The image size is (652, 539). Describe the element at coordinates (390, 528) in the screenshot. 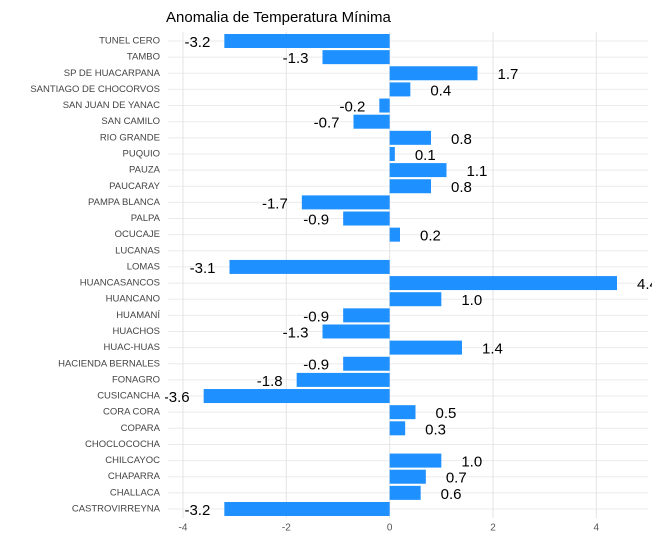

I see `x-tick-label: 0` at that location.